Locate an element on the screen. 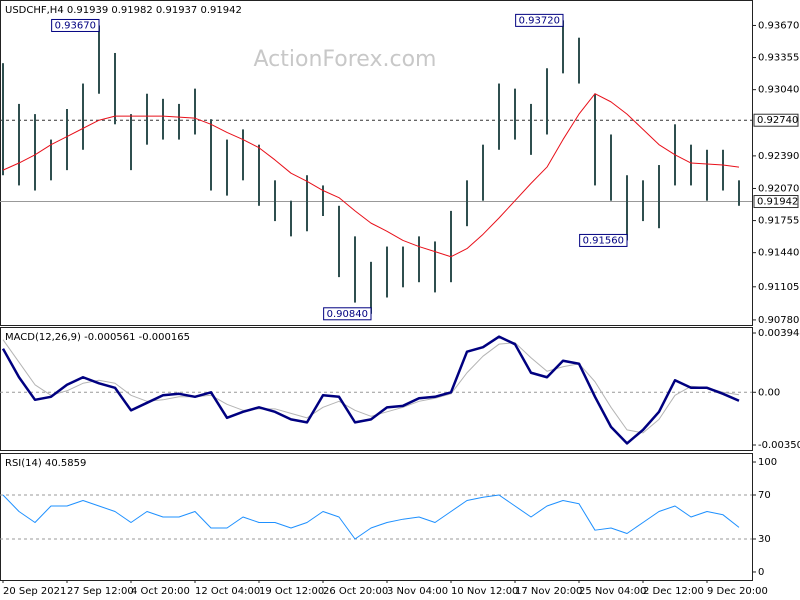 The height and width of the screenshot is (600, 800). x-tick-label: 3 Nov 04:00 is located at coordinates (417, 591).